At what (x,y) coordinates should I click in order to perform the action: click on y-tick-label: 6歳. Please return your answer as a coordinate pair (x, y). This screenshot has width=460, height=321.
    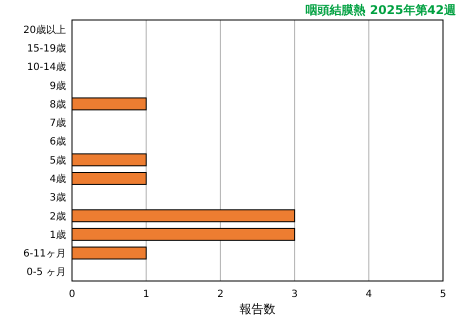
    Looking at the image, I should click on (58, 142).